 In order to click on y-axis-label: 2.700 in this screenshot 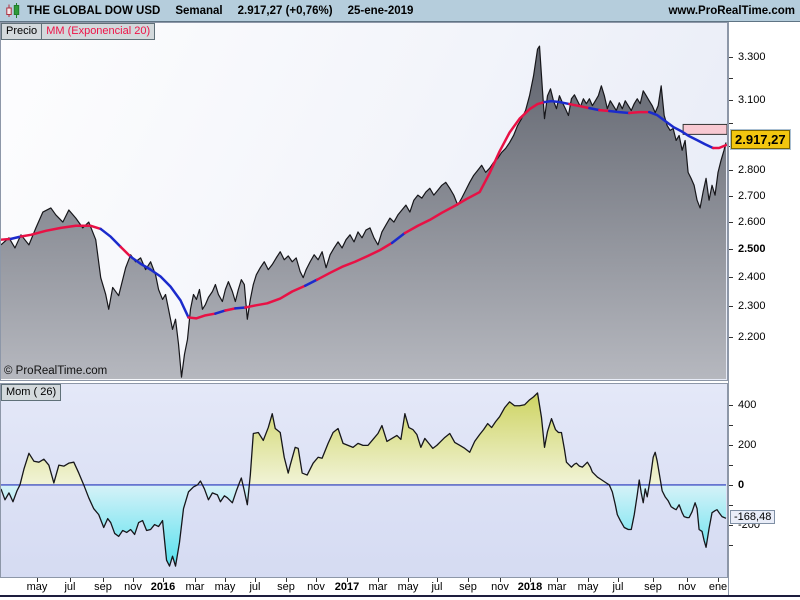, I will do `click(752, 196)`.